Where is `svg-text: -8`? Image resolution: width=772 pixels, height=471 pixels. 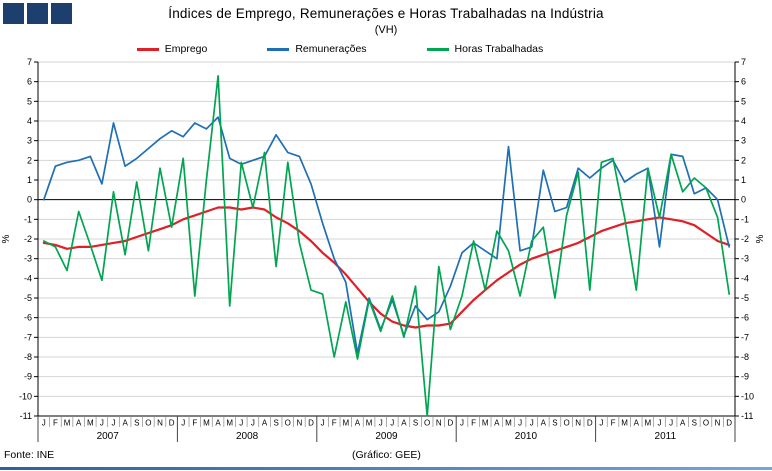 svg-text: -8 is located at coordinates (745, 357).